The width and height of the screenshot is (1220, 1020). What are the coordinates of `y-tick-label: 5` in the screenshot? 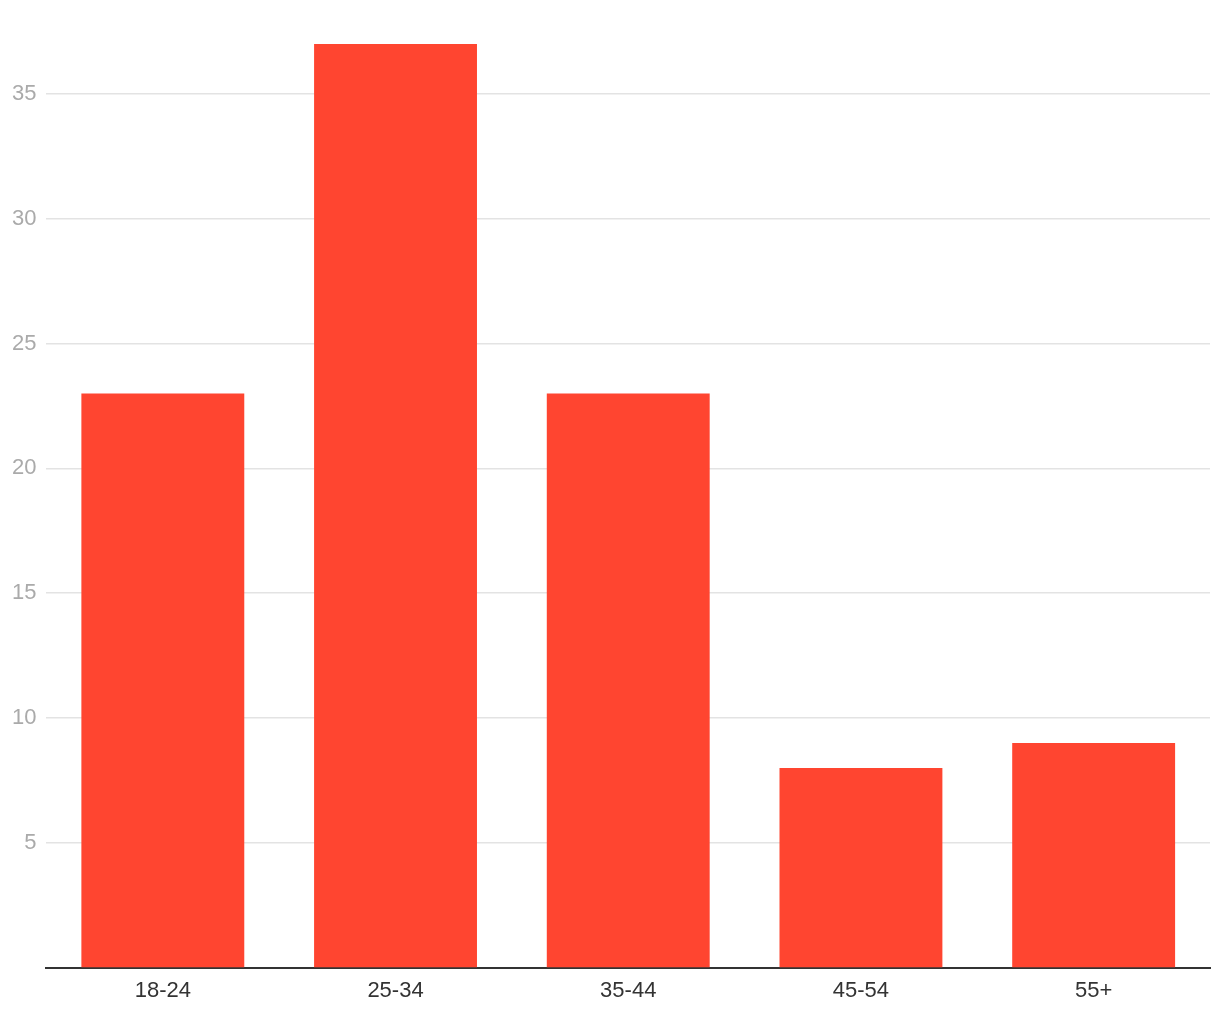 It's located at (30, 841).